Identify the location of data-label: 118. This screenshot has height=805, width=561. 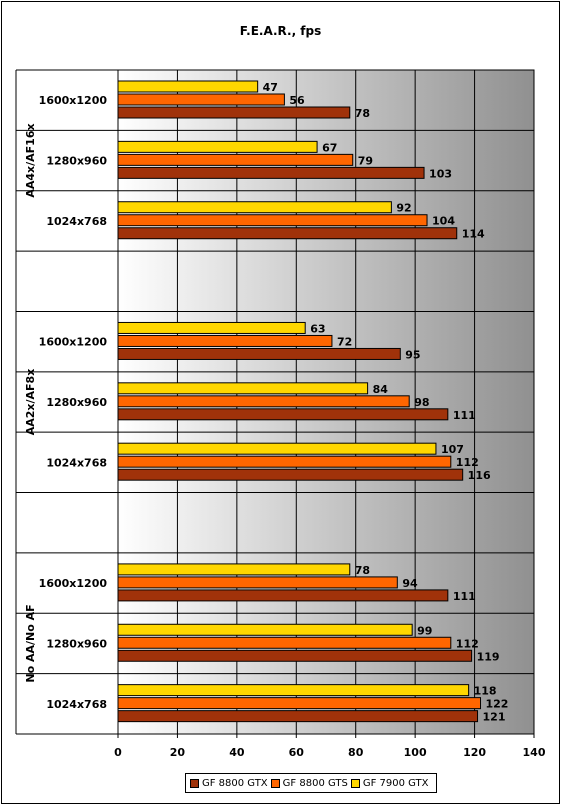
(485, 691).